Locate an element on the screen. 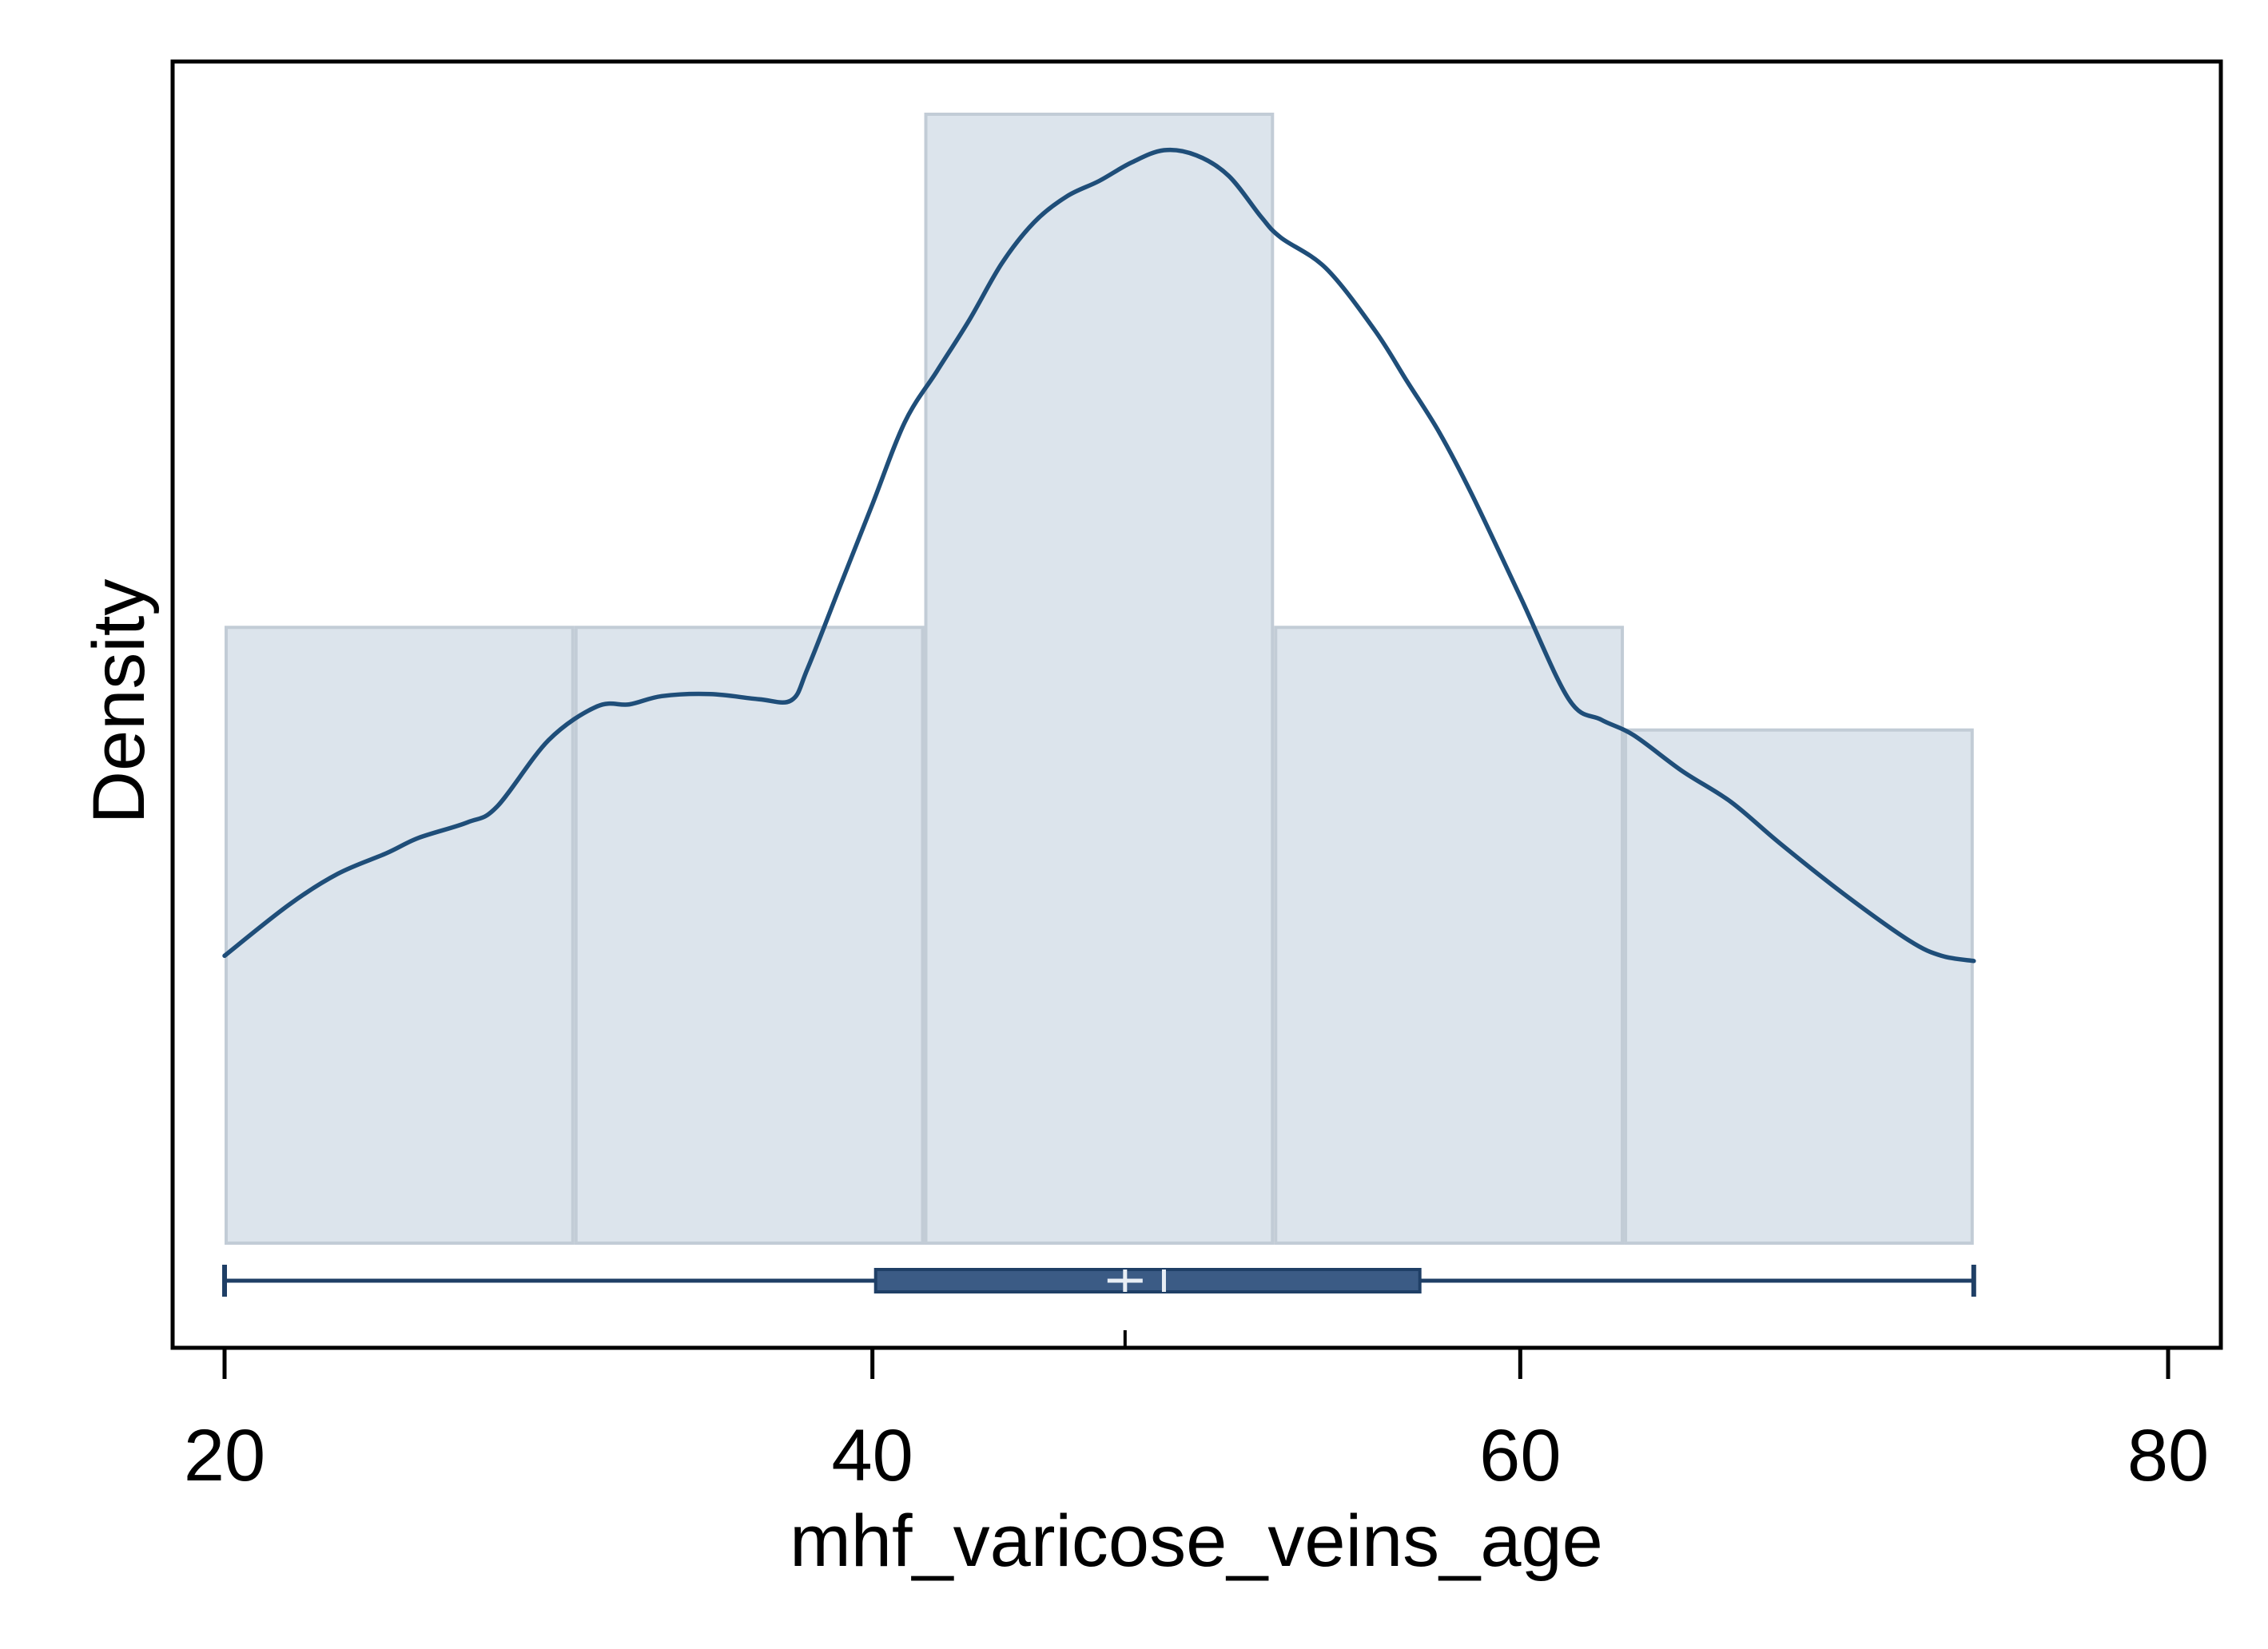 The height and width of the screenshot is (1649, 2268). boxplot is located at coordinates (1099, 1306).